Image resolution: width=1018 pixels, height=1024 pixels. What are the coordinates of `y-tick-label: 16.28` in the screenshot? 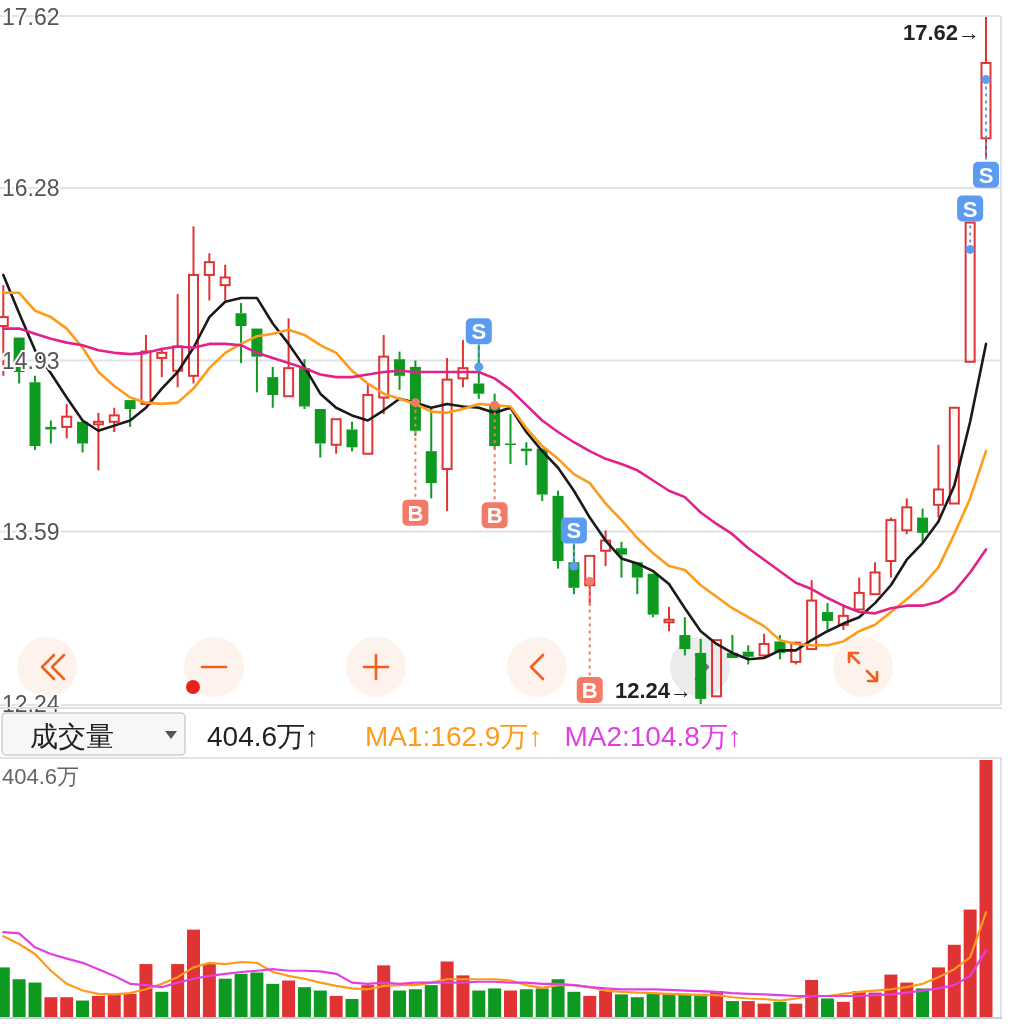 It's located at (31, 188).